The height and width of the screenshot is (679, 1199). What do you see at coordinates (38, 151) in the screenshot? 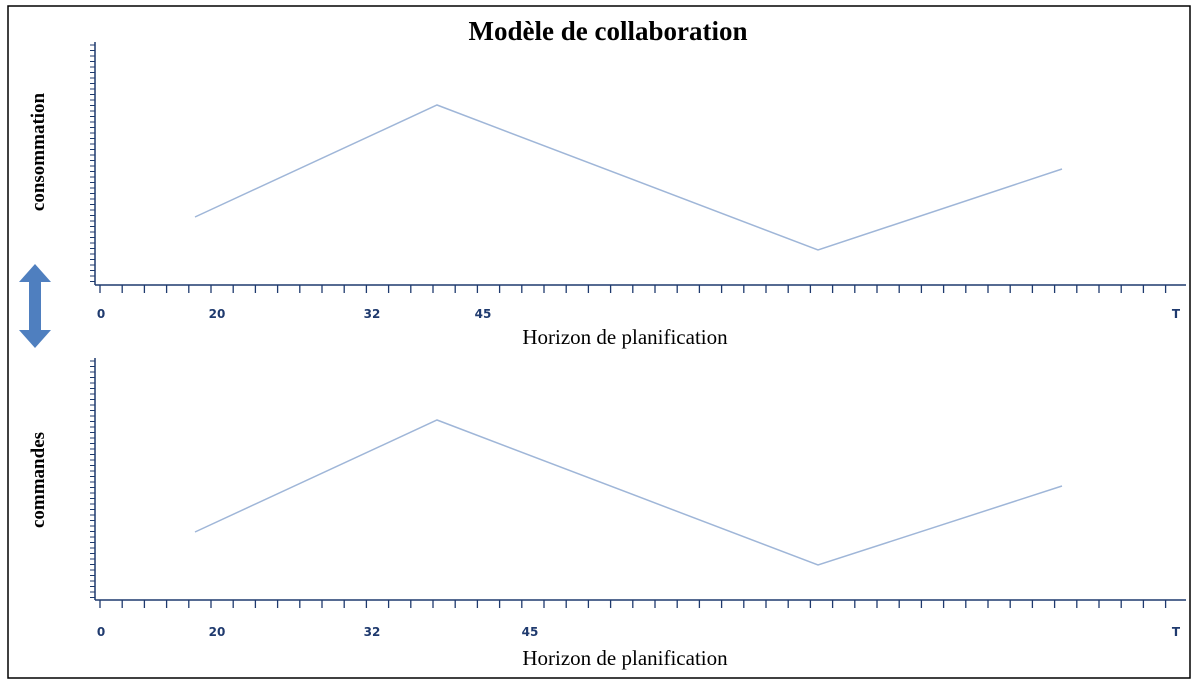
I see `y-axis-label: consommation` at bounding box center [38, 151].